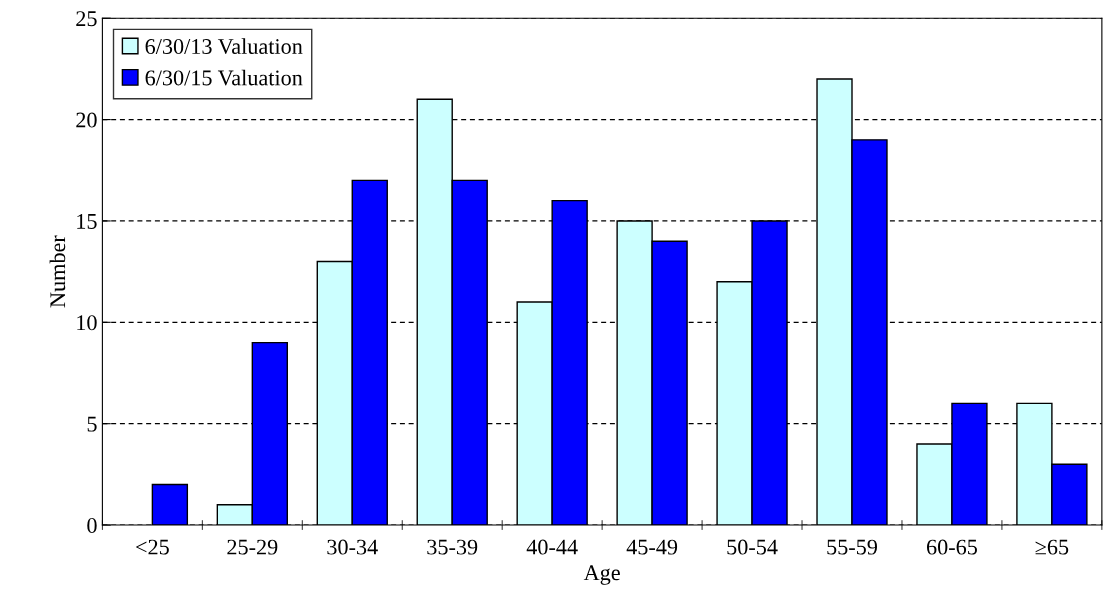 This screenshot has width=1113, height=607. What do you see at coordinates (224, 77) in the screenshot?
I see `legend-label: 6/30/15 Valuation` at bounding box center [224, 77].